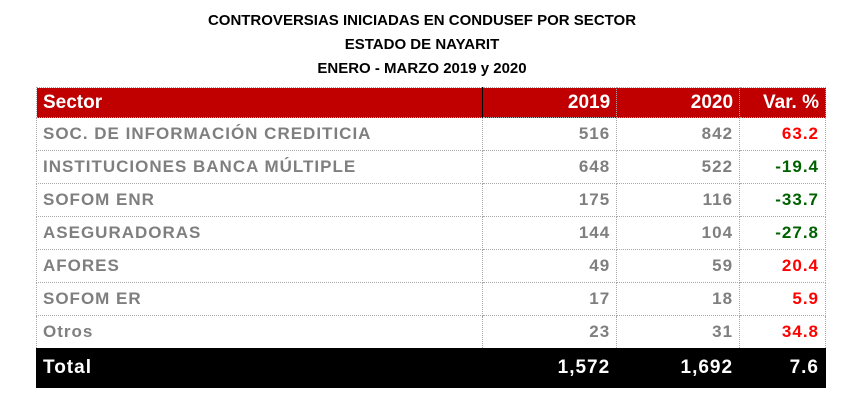 This screenshot has height=403, width=844. I want to click on cell-y2019: 144, so click(550, 233).